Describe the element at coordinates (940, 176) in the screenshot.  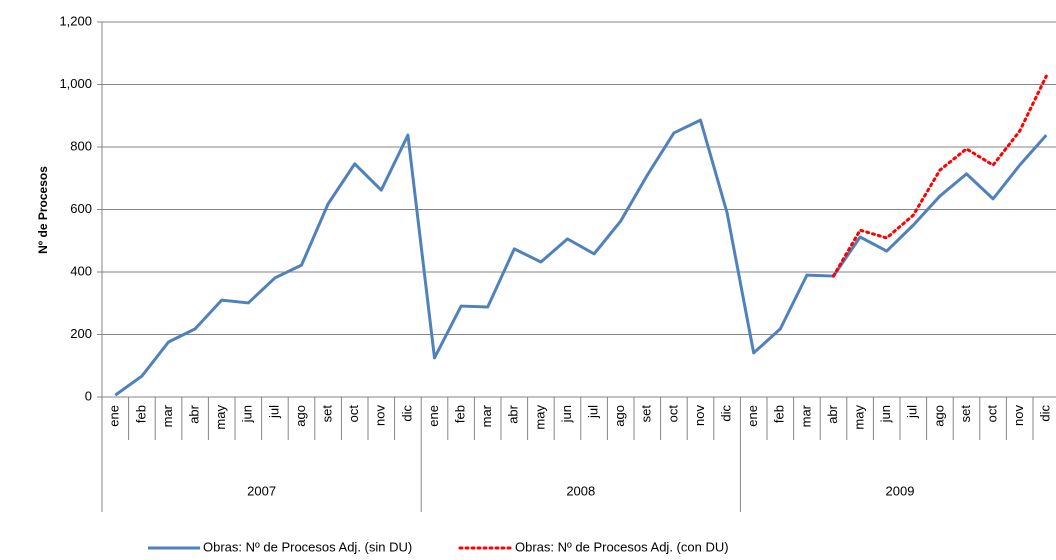
I see `series-line` at that location.